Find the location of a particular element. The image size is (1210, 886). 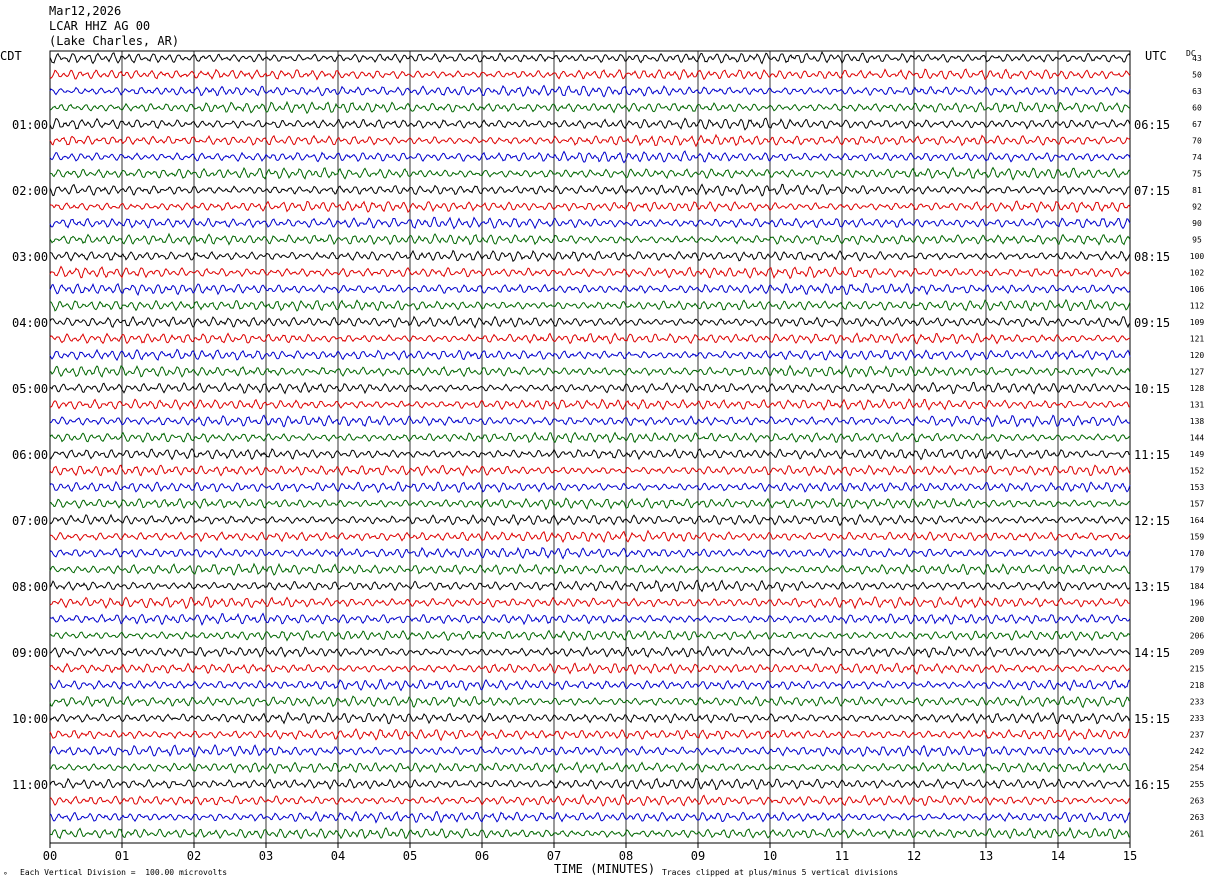

dc-offset-label: 157 is located at coordinates (1197, 504).